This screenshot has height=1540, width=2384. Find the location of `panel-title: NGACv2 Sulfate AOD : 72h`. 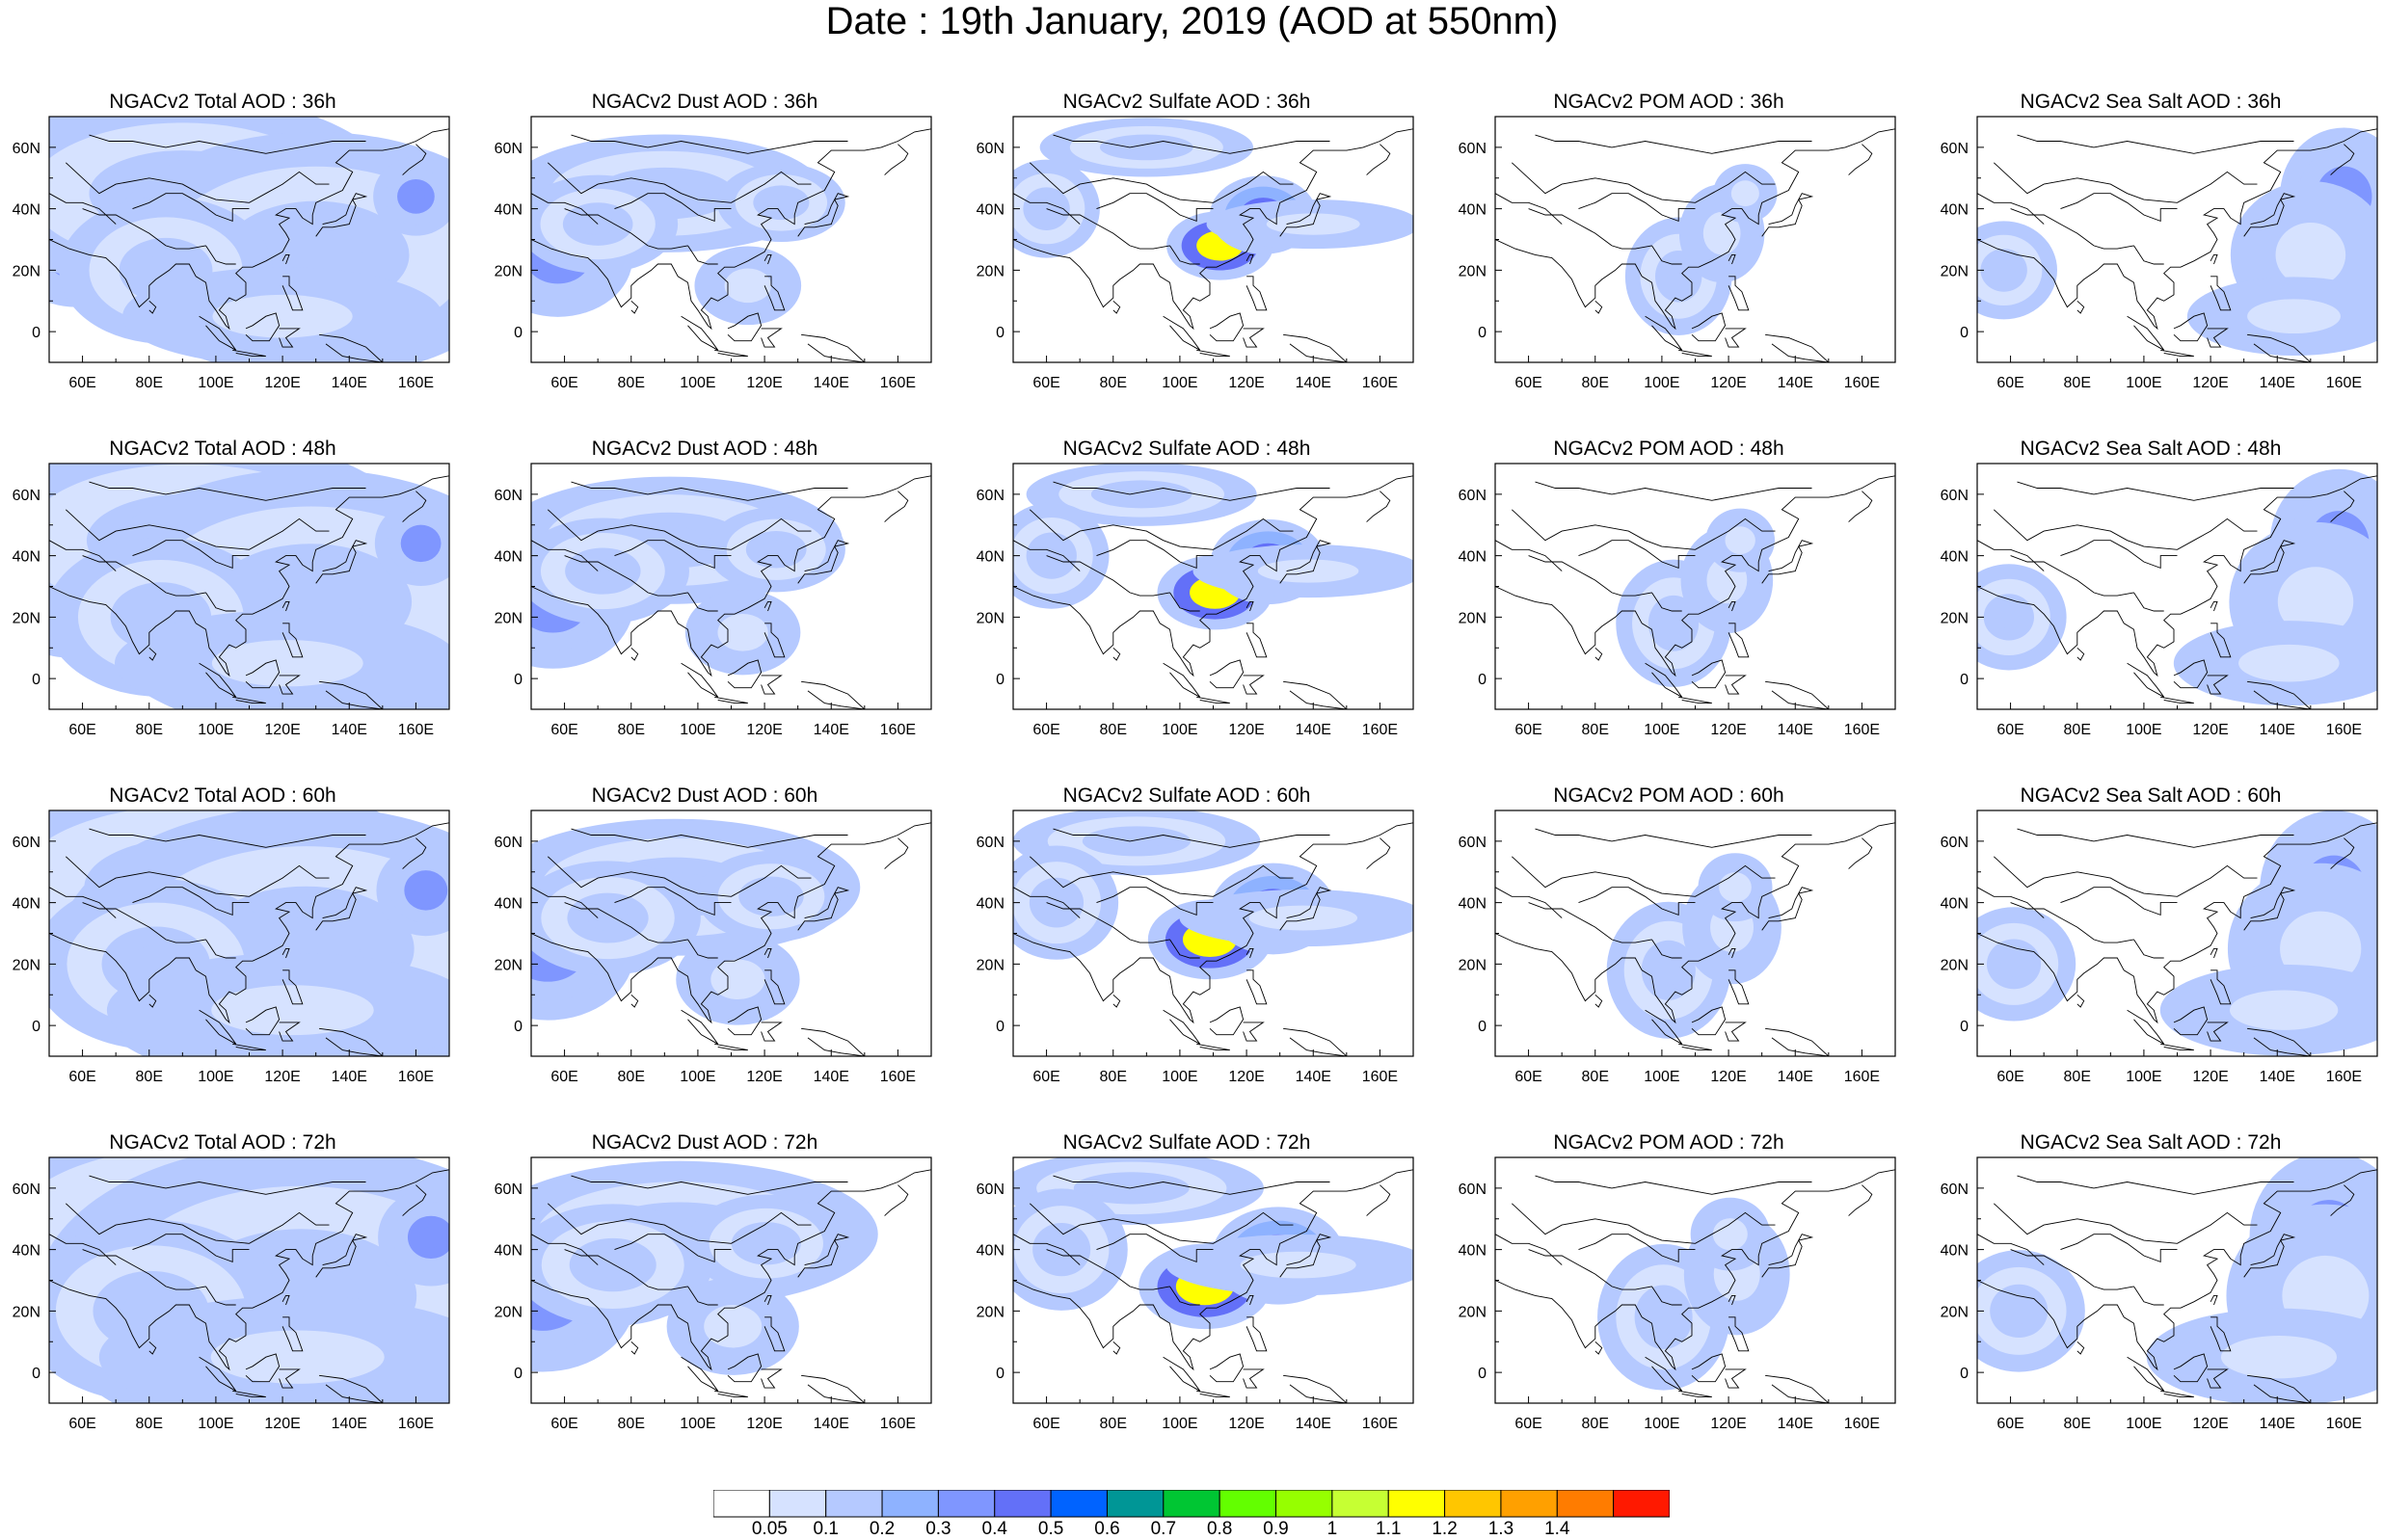

panel-title: NGACv2 Sulfate AOD : 72h is located at coordinates (1186, 1142).